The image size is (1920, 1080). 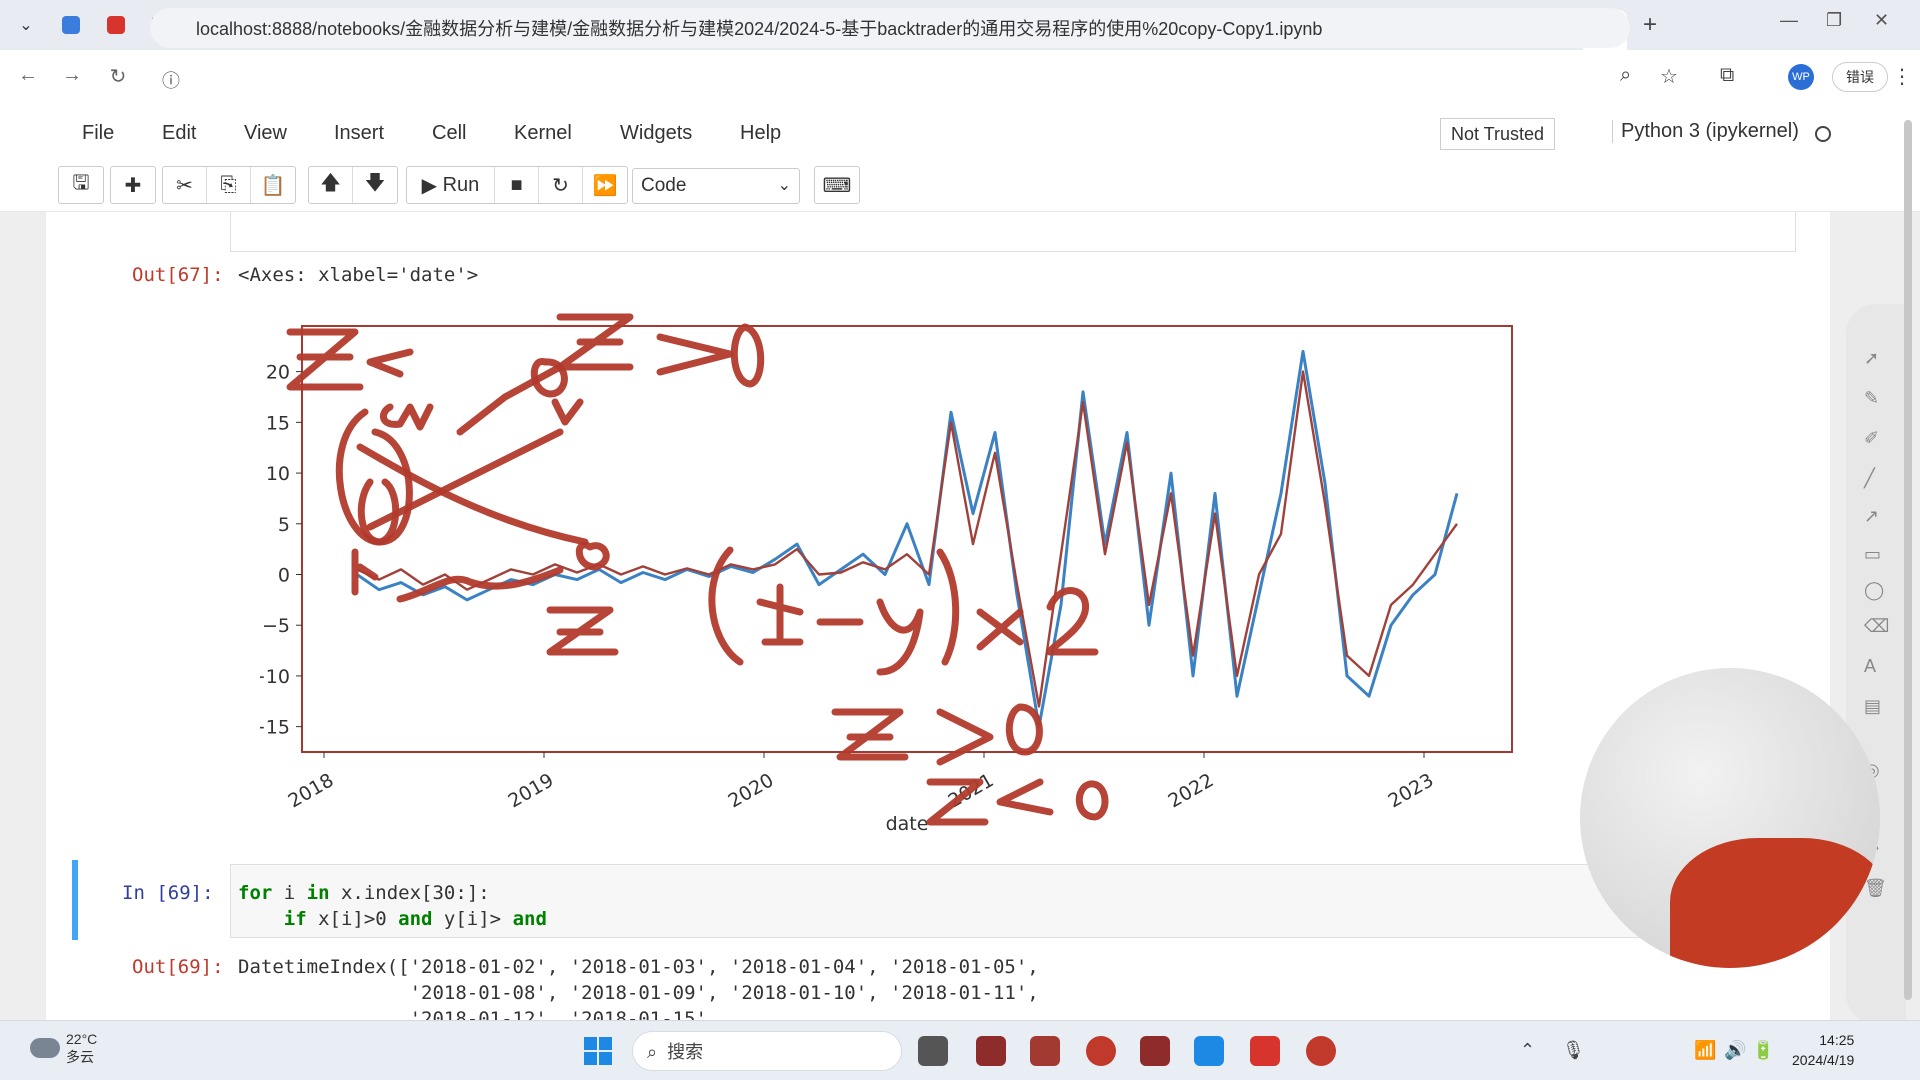 What do you see at coordinates (118, 77) in the screenshot?
I see `reload-icon: ↻` at bounding box center [118, 77].